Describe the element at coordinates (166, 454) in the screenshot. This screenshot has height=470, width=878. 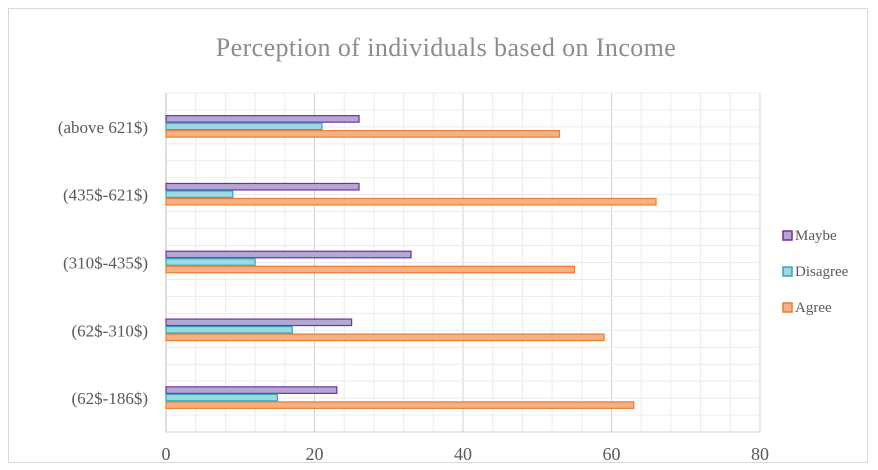
I see `x-tick-label: 0` at that location.